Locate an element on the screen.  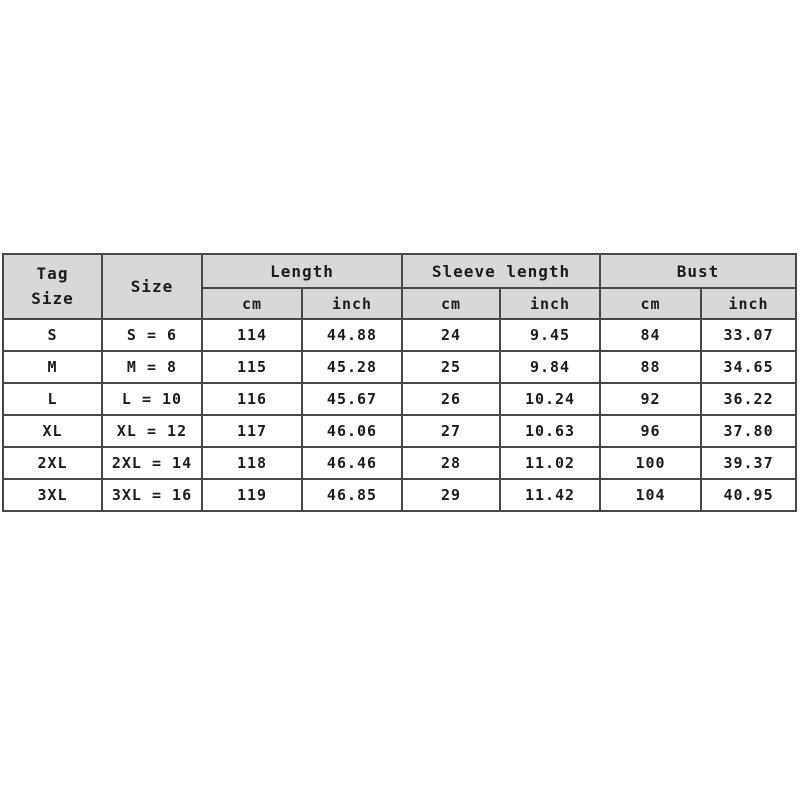
cell-bust-inch: 36.22 is located at coordinates (749, 399).